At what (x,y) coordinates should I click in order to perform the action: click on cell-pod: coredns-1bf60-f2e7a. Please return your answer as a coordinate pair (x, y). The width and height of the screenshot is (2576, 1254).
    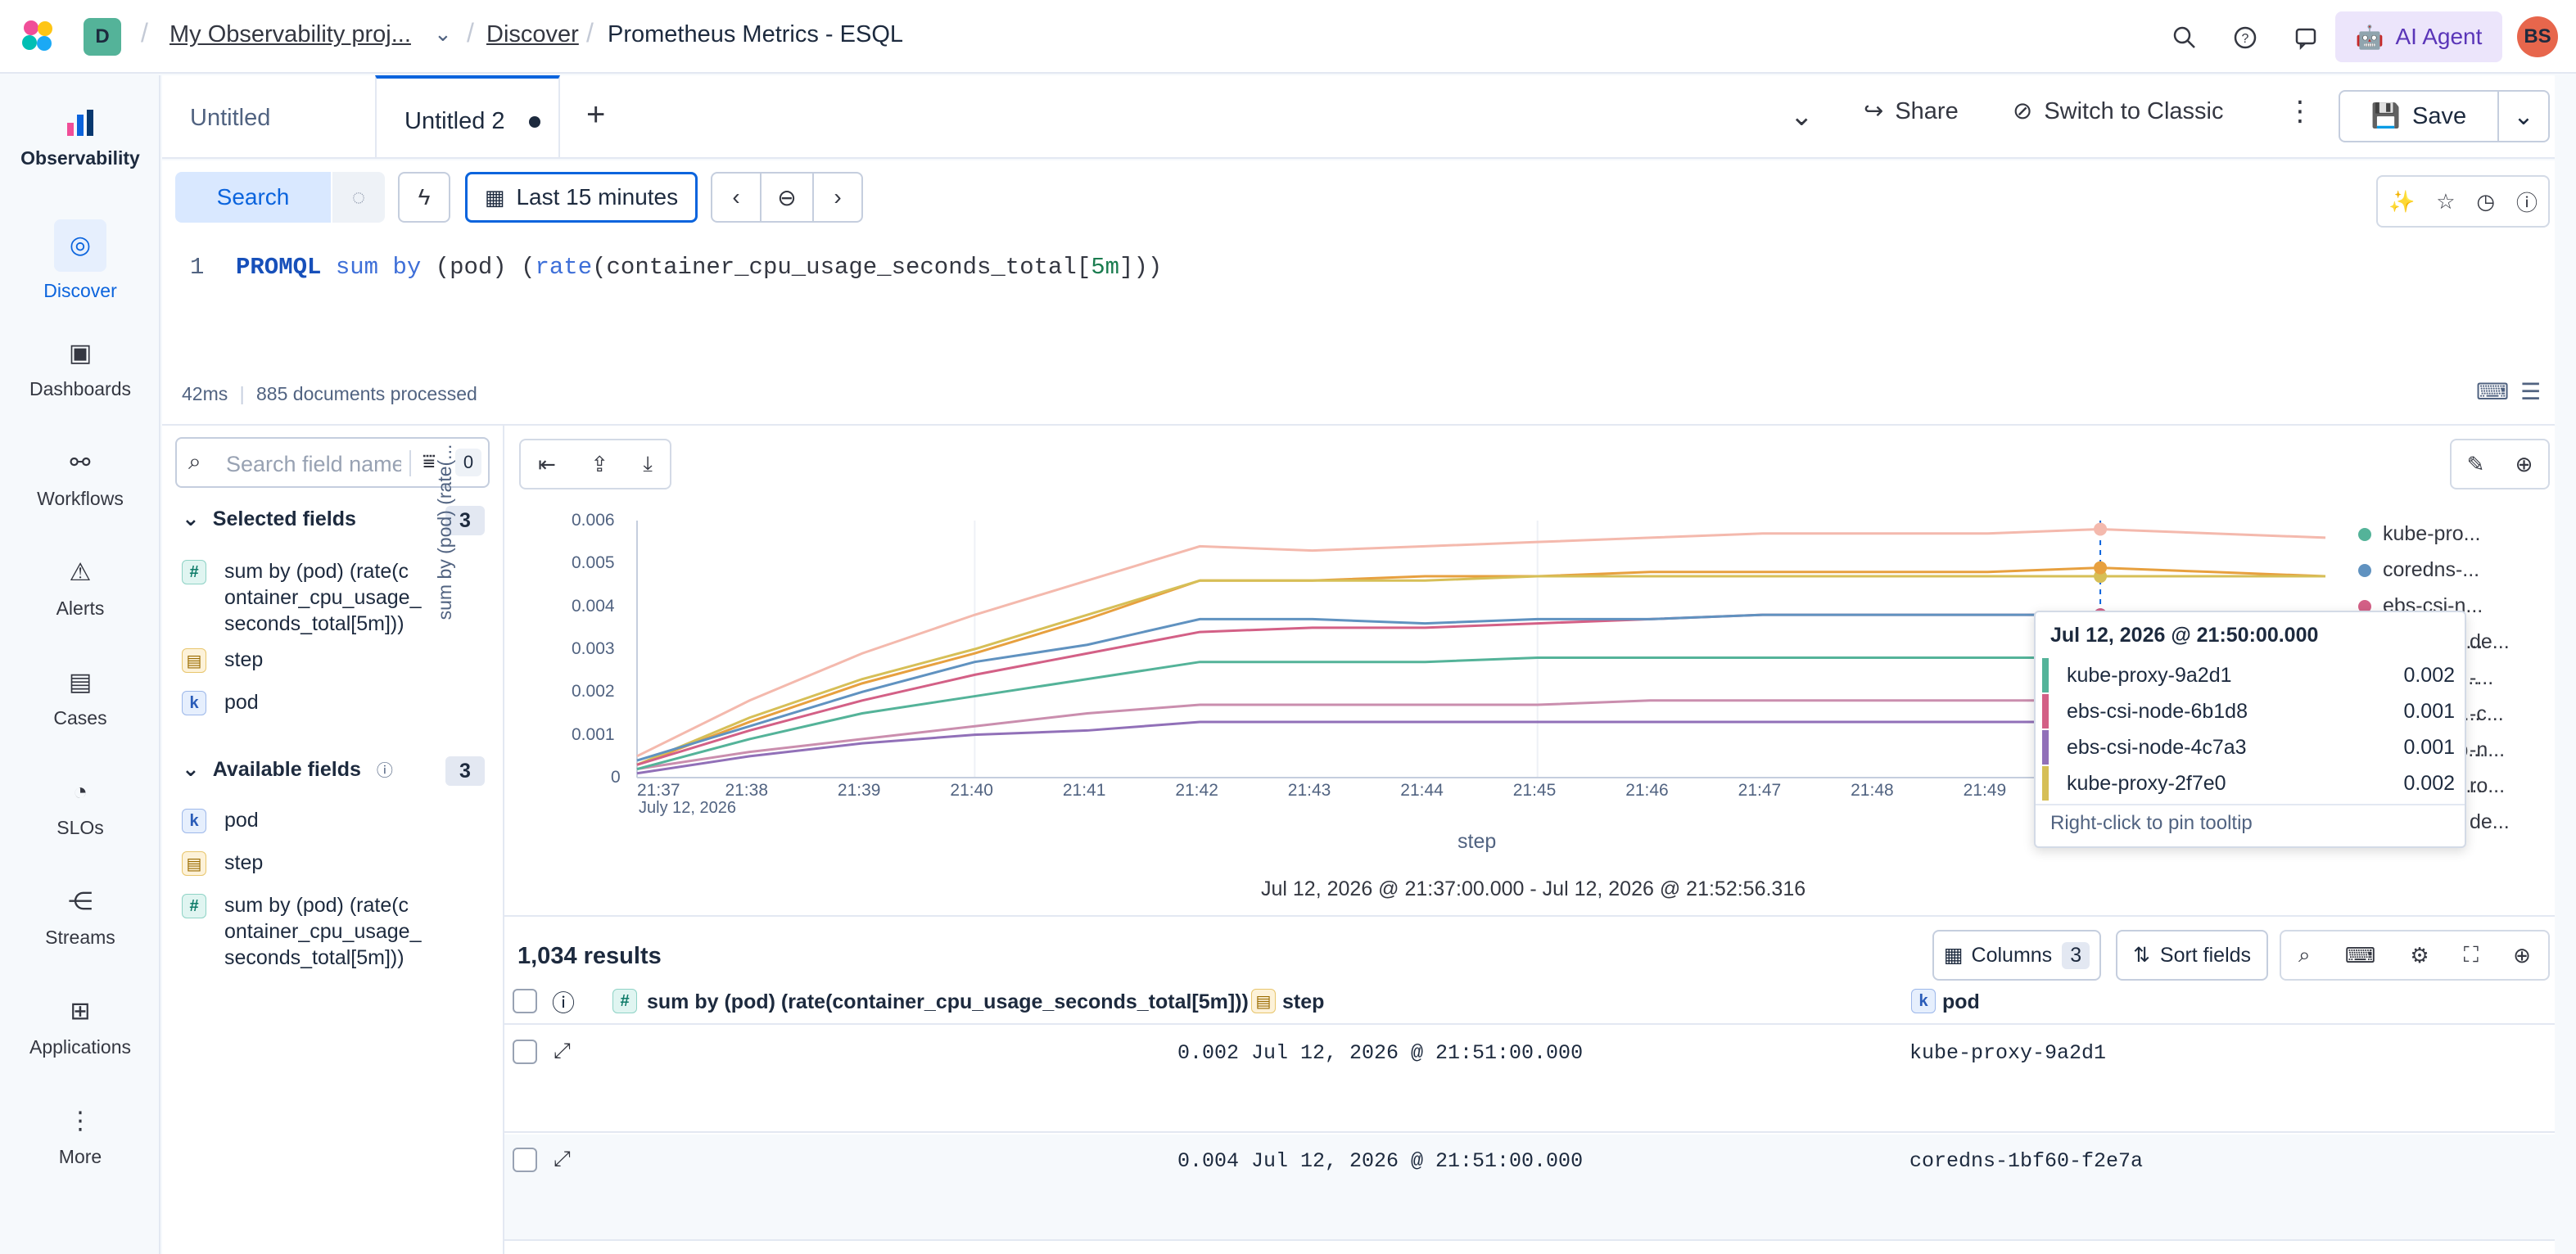
    Looking at the image, I should click on (2026, 1161).